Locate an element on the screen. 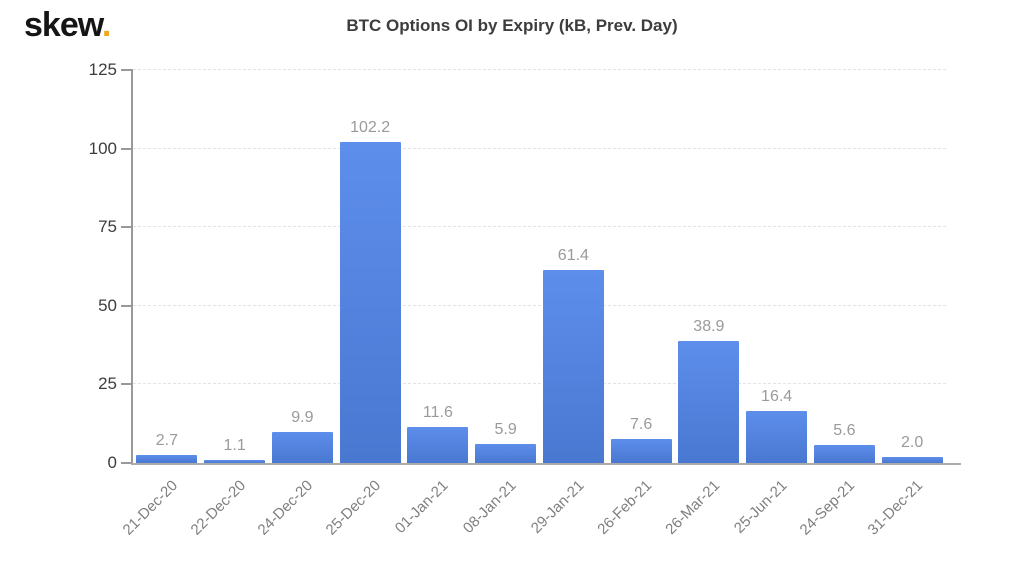 Image resolution: width=1024 pixels, height=572 pixels. x-axis-label: 26-Feb-21 is located at coordinates (625, 507).